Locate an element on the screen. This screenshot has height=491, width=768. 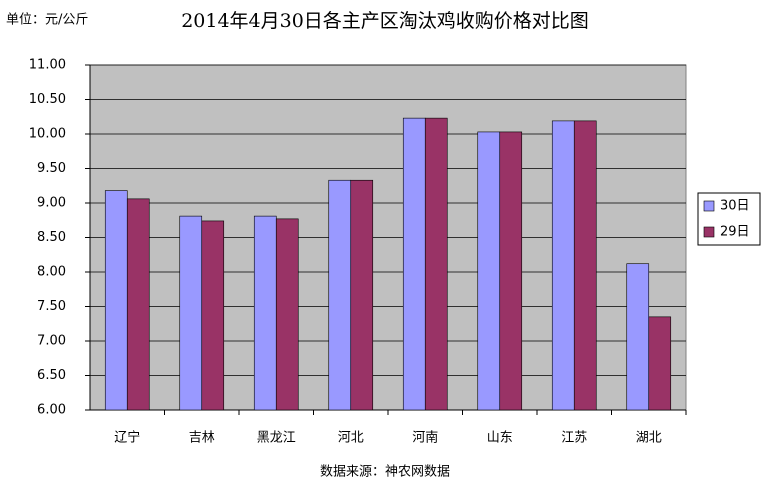
y-tick-label: 10.50 is located at coordinates (47, 99).